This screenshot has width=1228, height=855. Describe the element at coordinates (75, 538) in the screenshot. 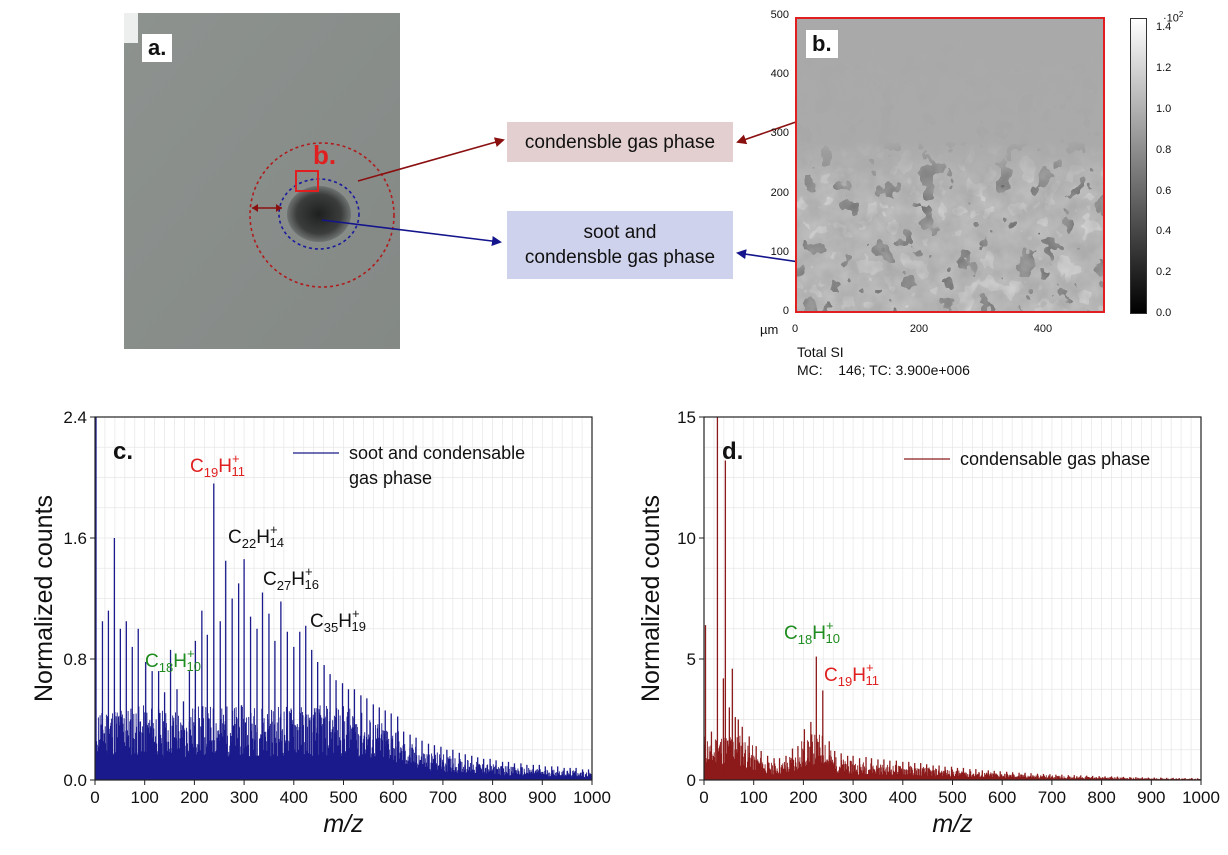

I see `y-tick-label: 1.6` at that location.